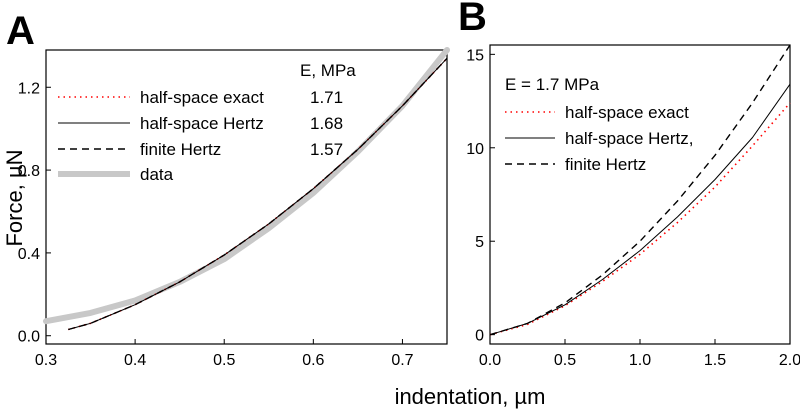 The image size is (800, 413). I want to click on y-tick-label-b: 15, so click(475, 55).